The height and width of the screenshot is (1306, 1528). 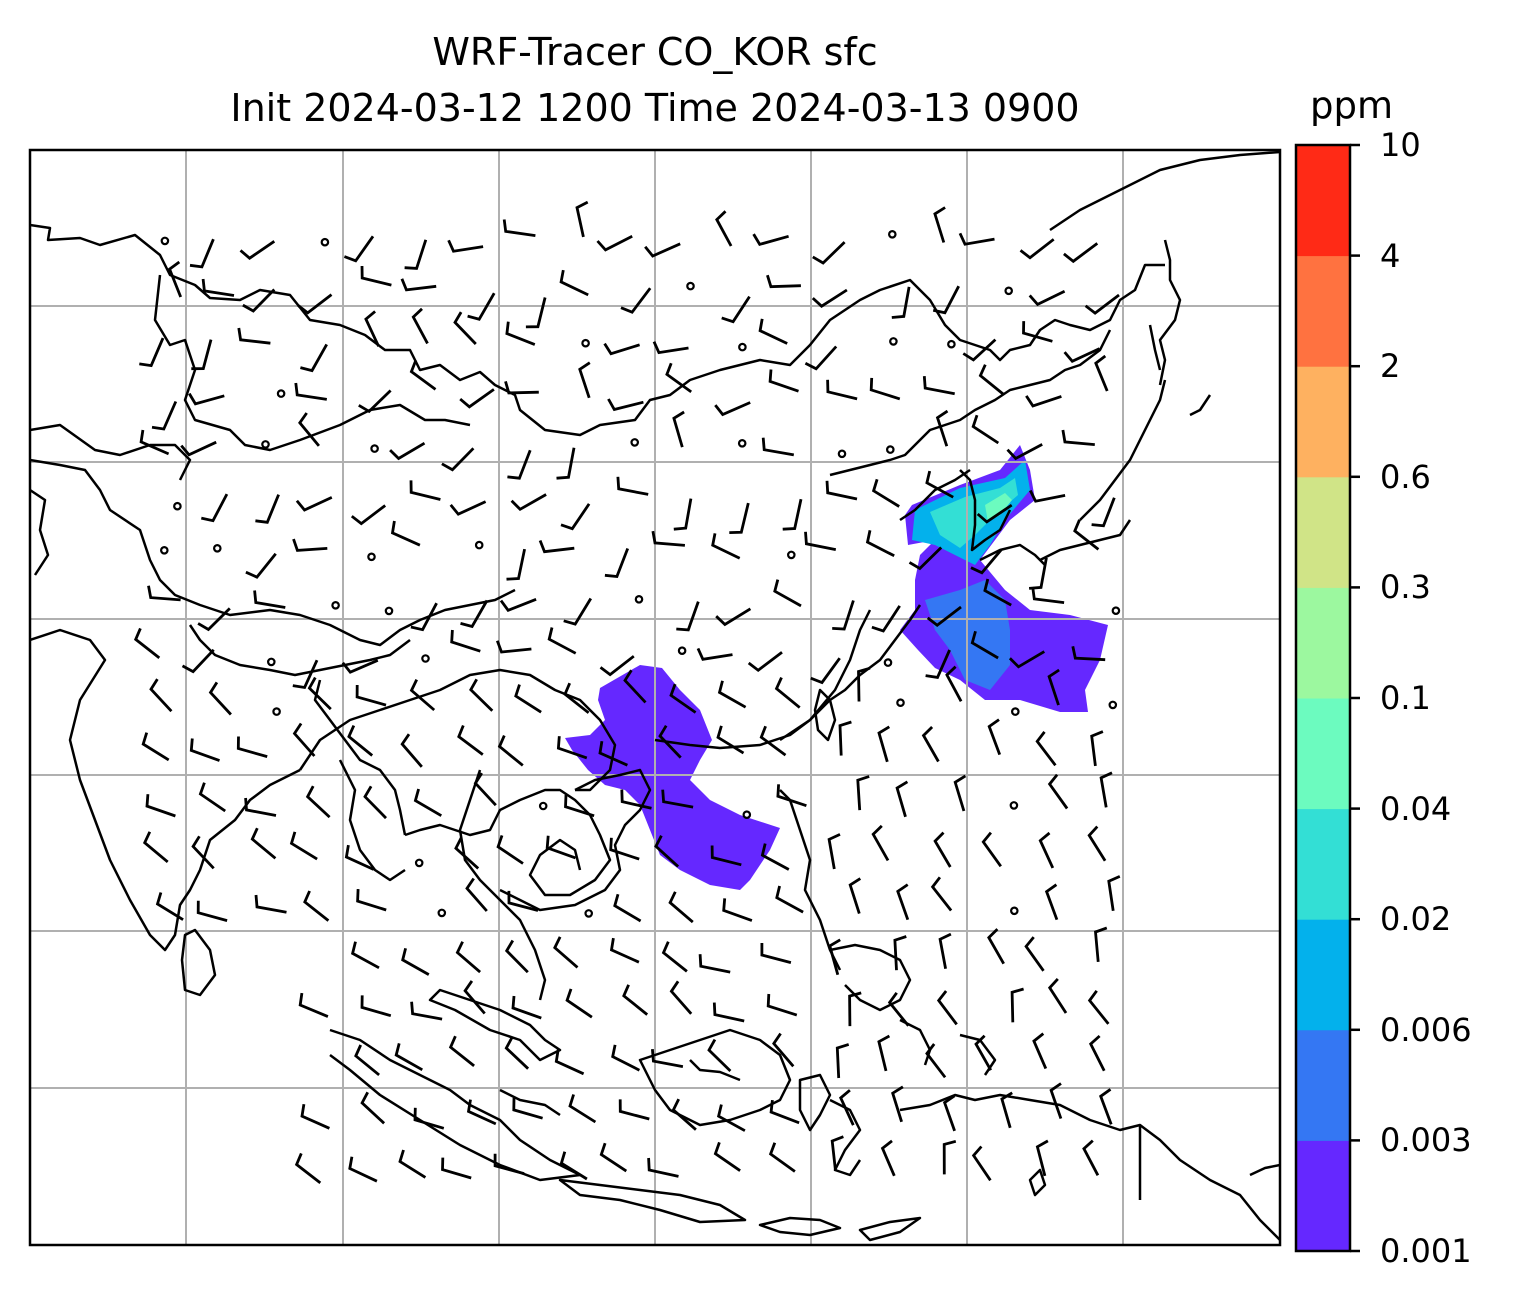 I want to click on colorbar-tick-label: 0.006, so click(x=1426, y=1029).